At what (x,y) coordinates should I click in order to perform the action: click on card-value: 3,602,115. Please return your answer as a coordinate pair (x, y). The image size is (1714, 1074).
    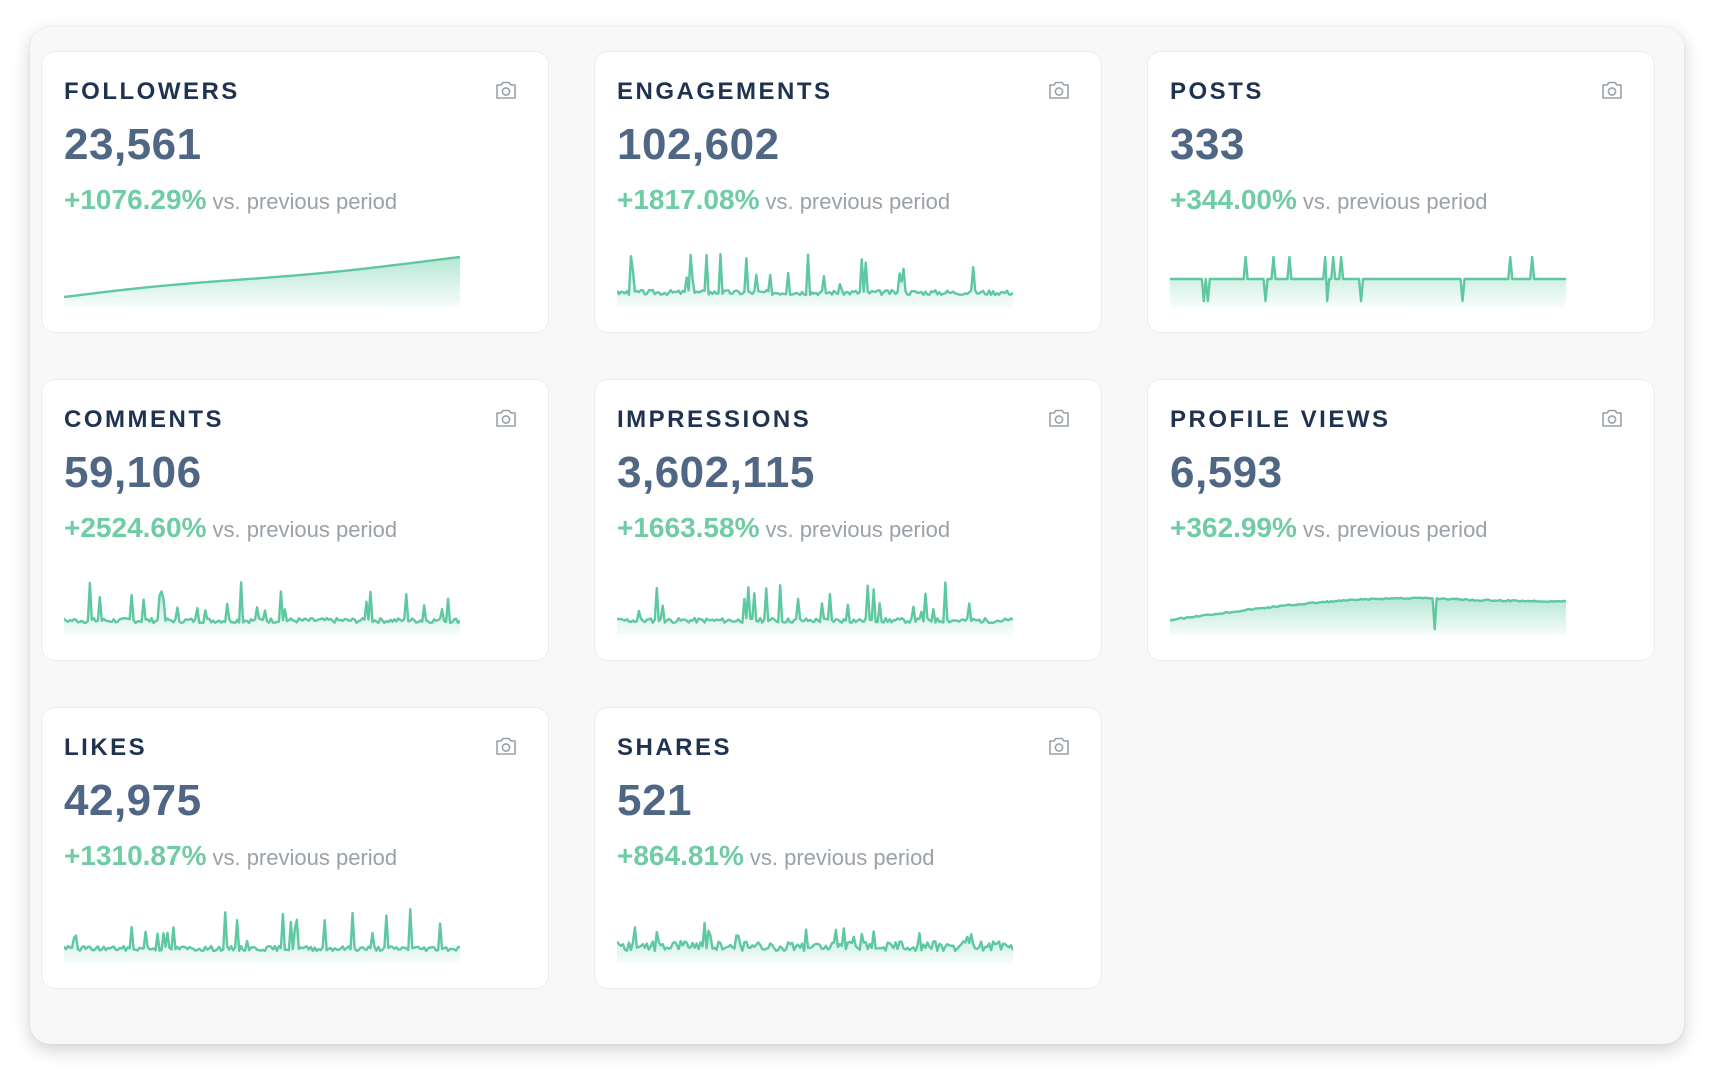
    Looking at the image, I should click on (716, 472).